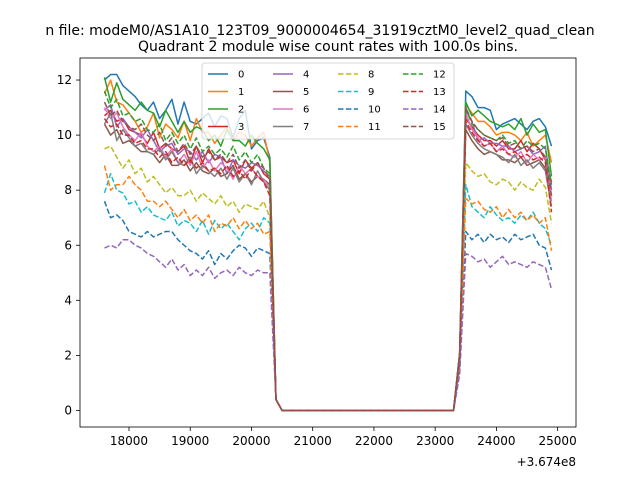  What do you see at coordinates (328, 101) in the screenshot?
I see `legend-box` at bounding box center [328, 101].